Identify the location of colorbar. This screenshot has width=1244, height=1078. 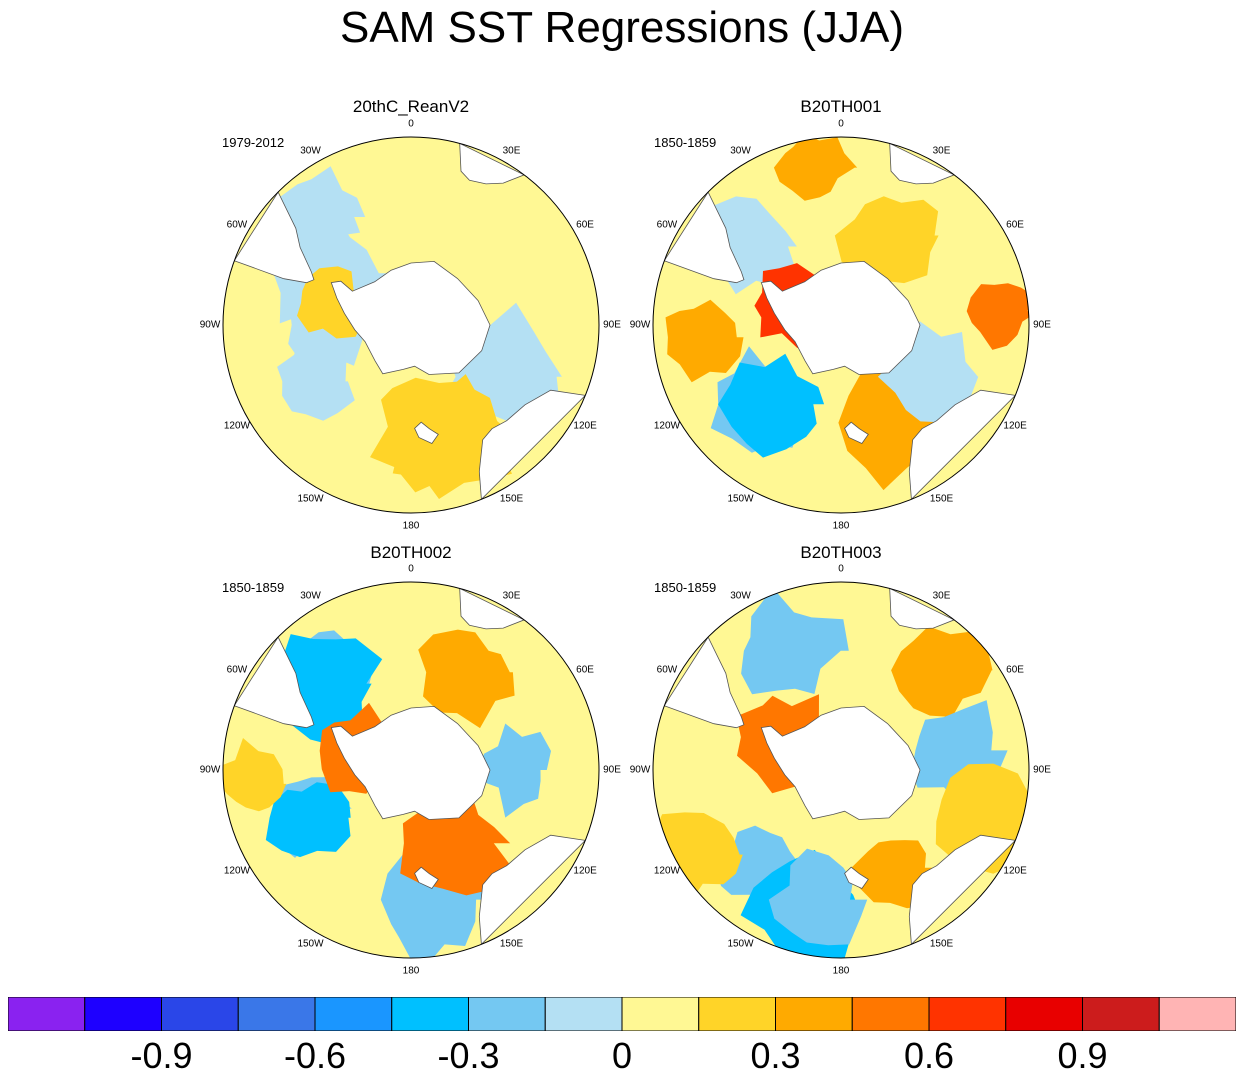
(622, 1014).